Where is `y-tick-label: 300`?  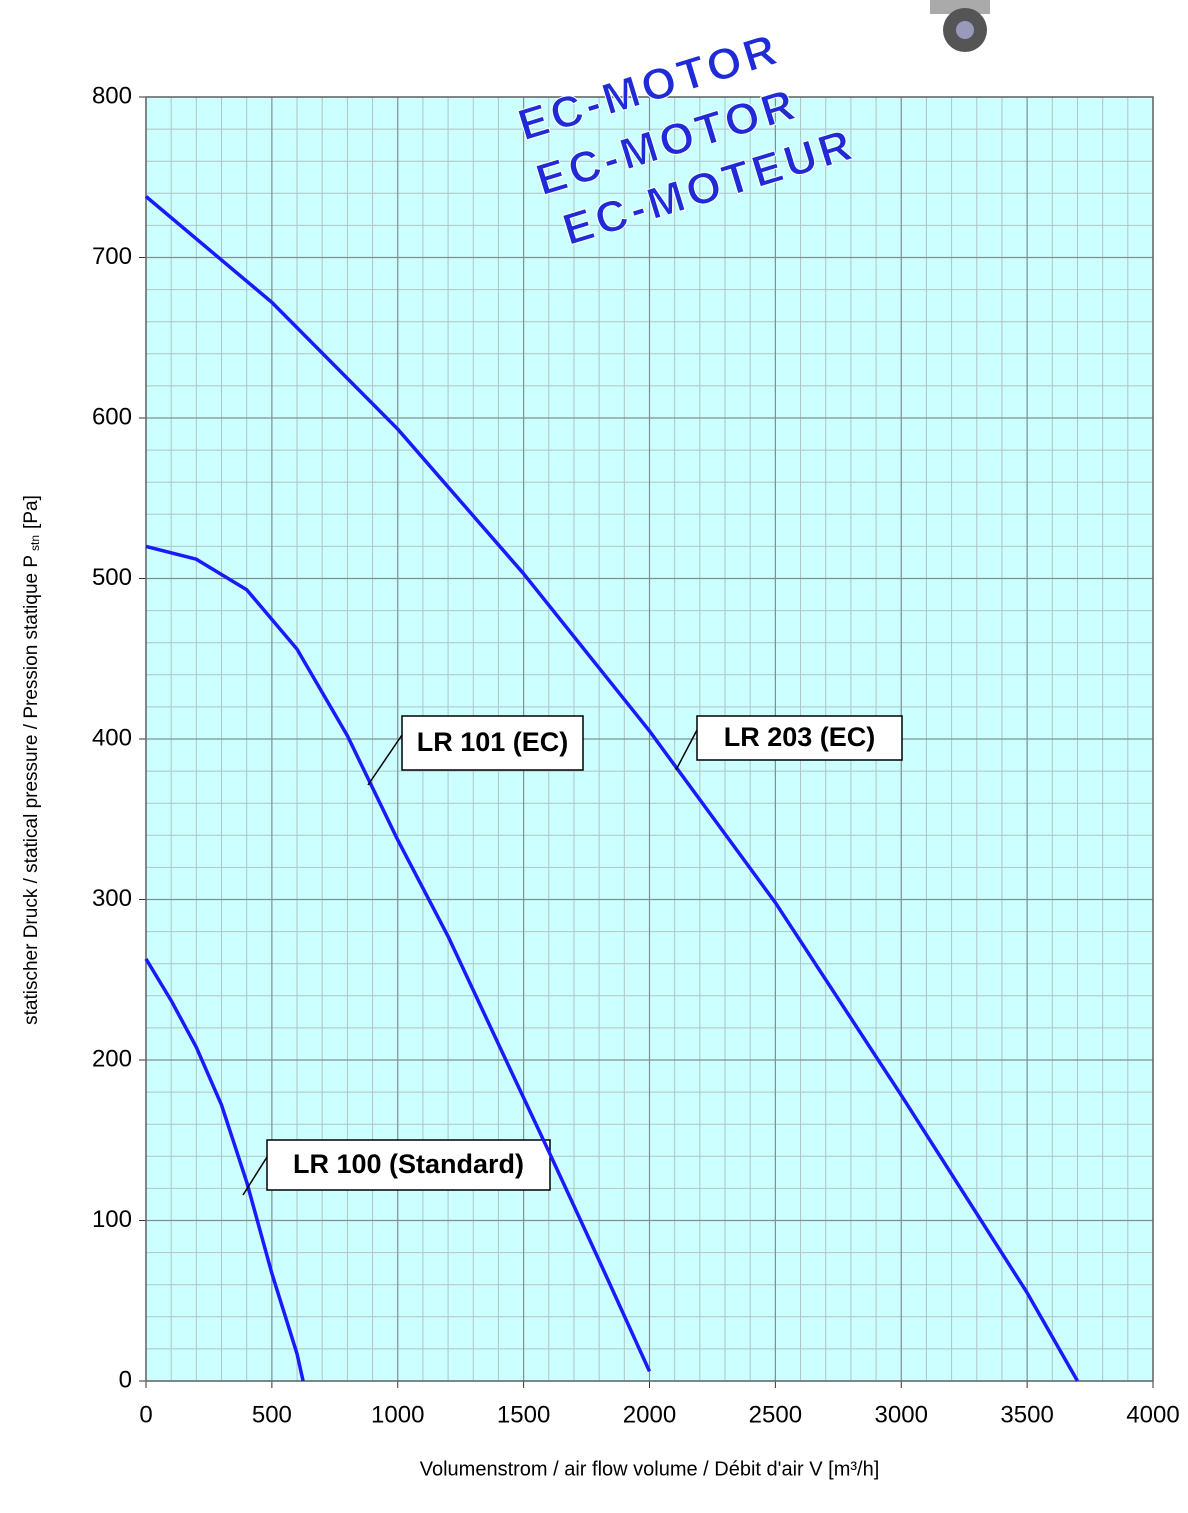 y-tick-label: 300 is located at coordinates (112, 898).